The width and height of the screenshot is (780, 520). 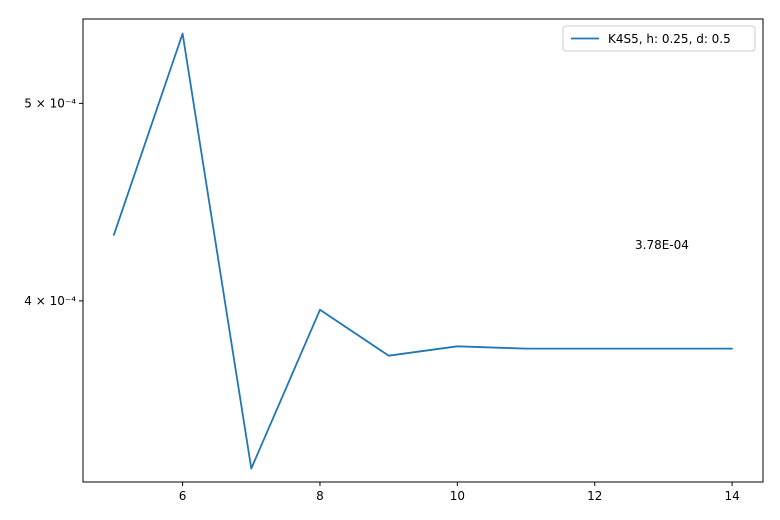 What do you see at coordinates (320, 496) in the screenshot?
I see `x-tick-label: 8` at bounding box center [320, 496].